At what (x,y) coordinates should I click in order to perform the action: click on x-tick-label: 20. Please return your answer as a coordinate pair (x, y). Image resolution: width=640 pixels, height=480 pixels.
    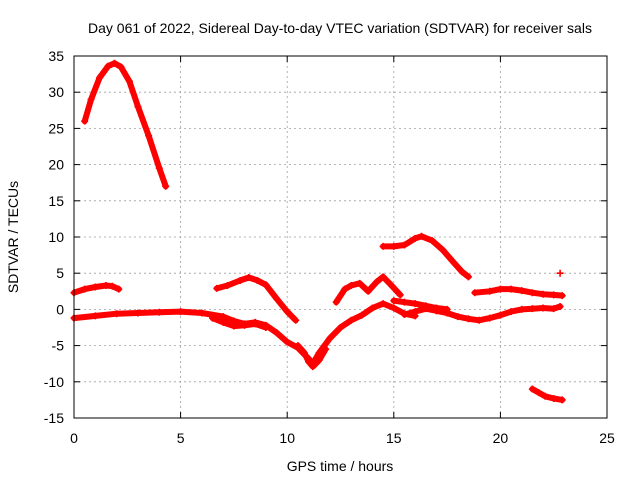
    Looking at the image, I should click on (501, 438).